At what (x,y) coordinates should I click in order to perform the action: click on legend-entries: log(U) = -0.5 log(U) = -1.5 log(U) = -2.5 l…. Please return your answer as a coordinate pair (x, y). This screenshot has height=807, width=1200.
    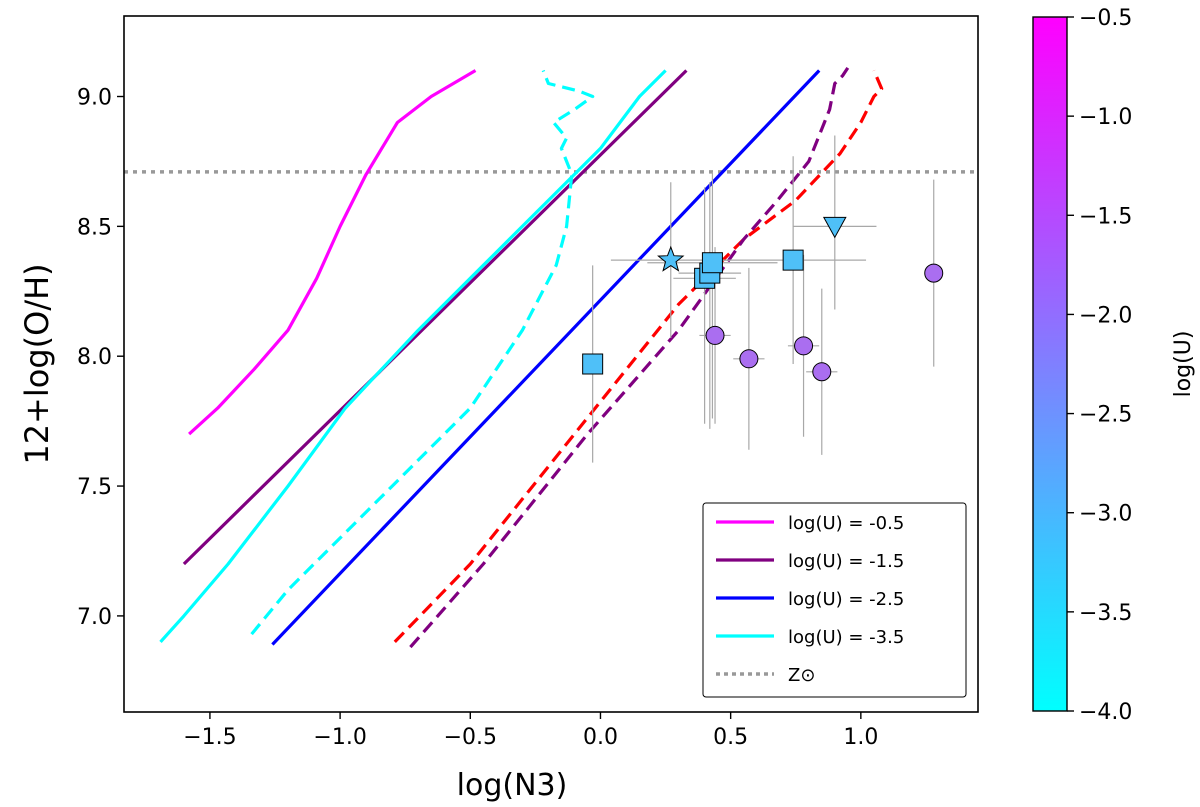
    Looking at the image, I should click on (810, 599).